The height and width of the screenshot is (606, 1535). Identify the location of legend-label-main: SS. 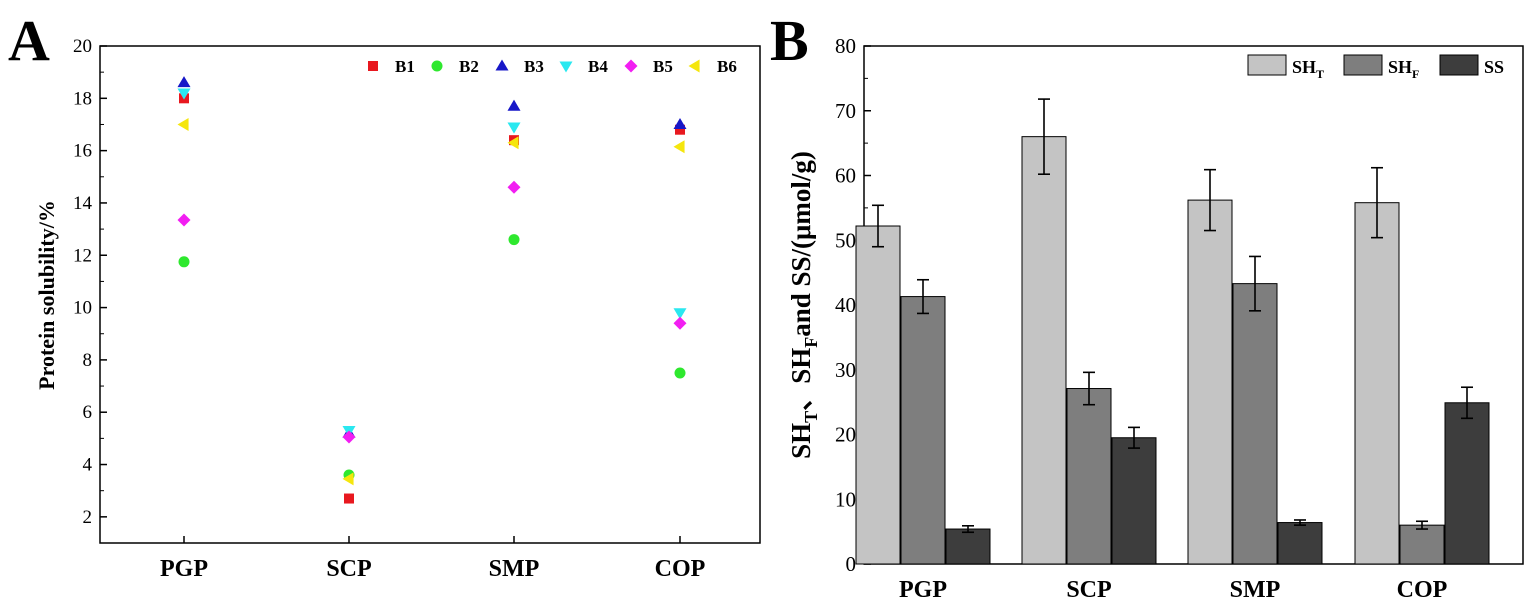
(1494, 67).